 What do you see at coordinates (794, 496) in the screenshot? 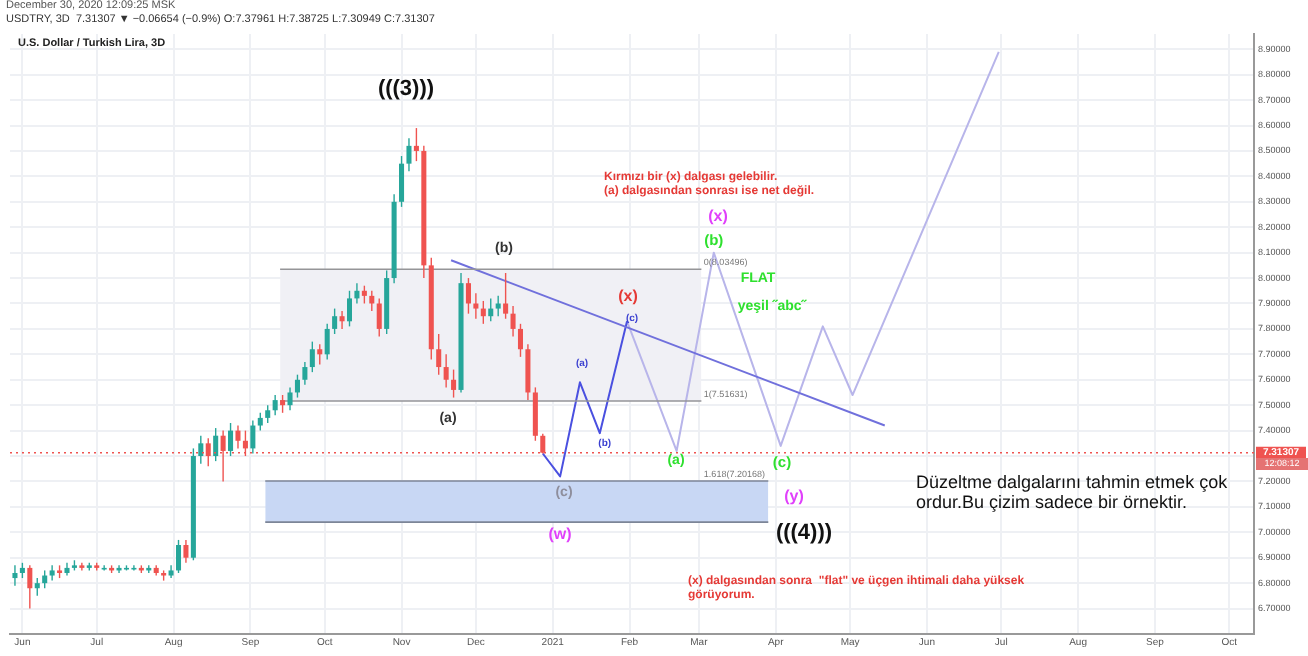
I see `annotation: (y)` at bounding box center [794, 496].